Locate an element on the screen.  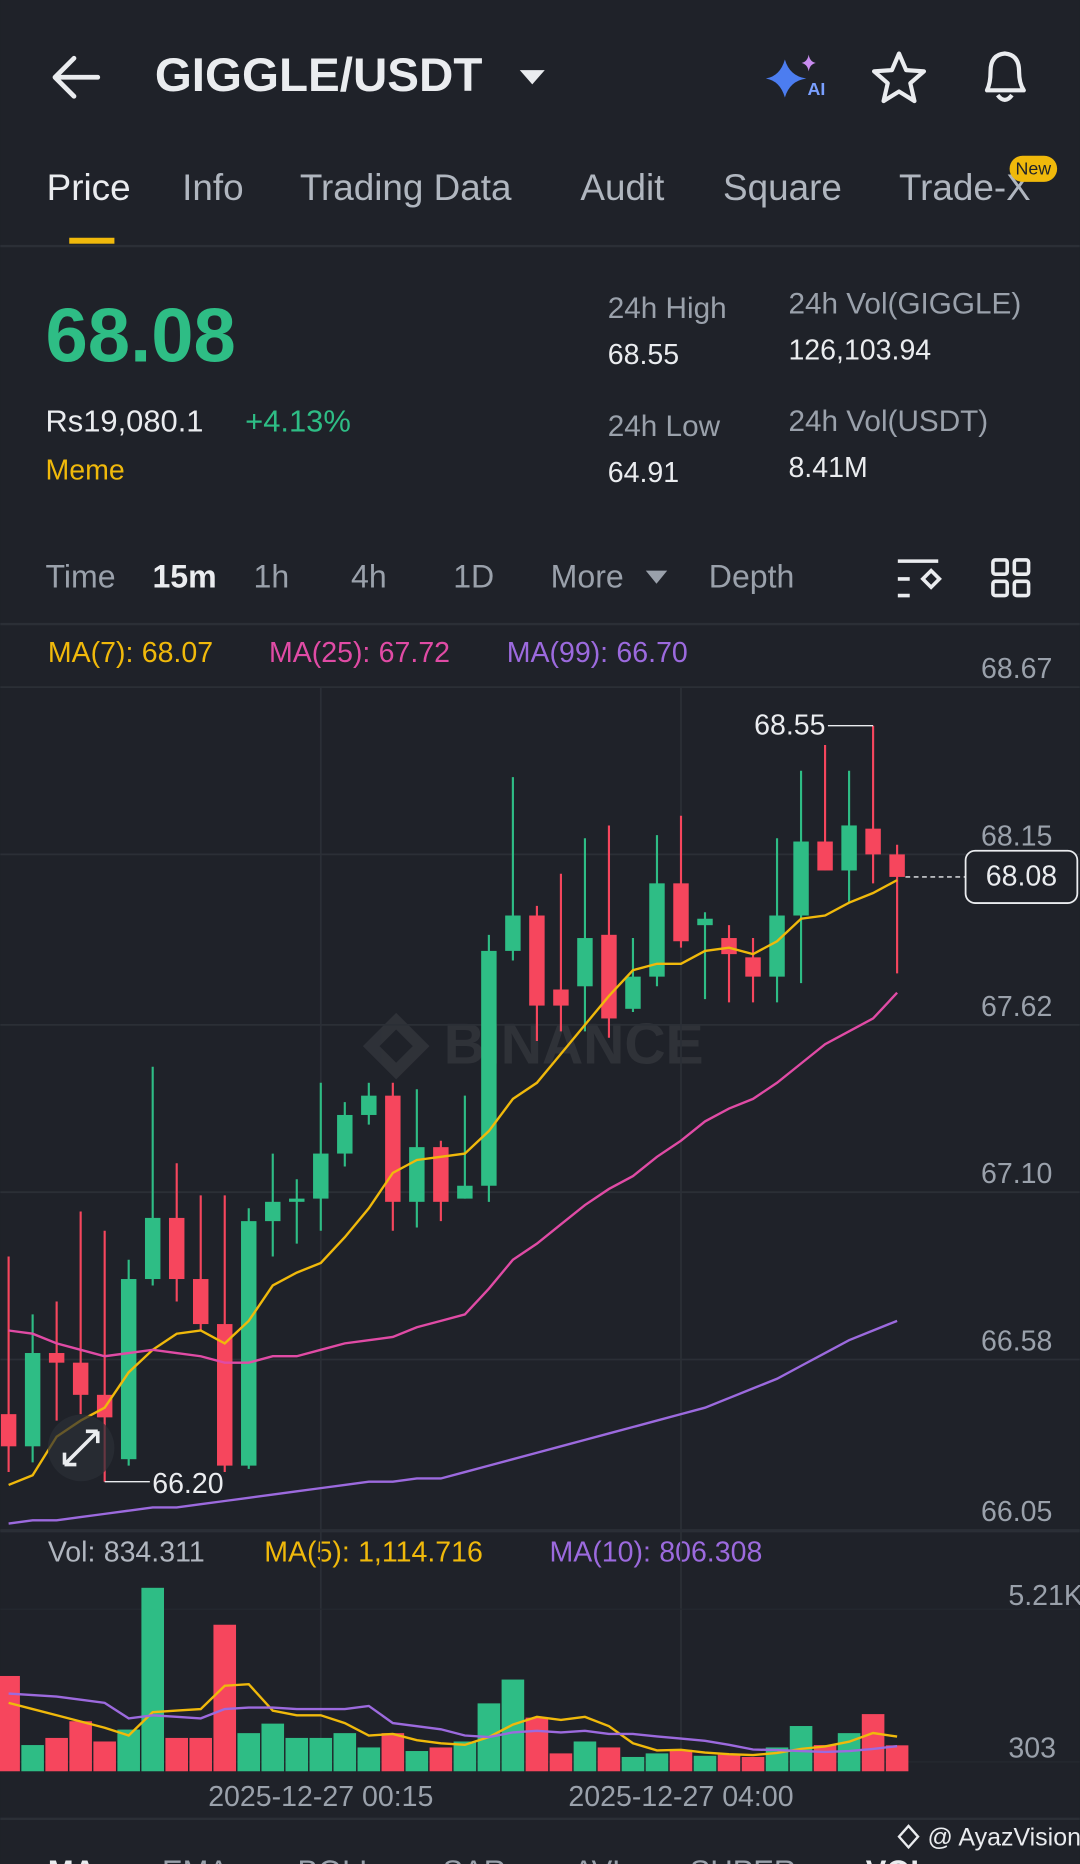
y-tick-label: 68.67 is located at coordinates (1016, 669).